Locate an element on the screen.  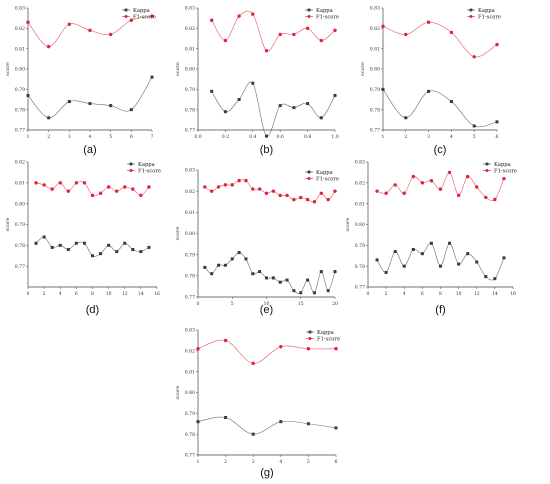
x-tick-label: 10 is located at coordinates (109, 294).